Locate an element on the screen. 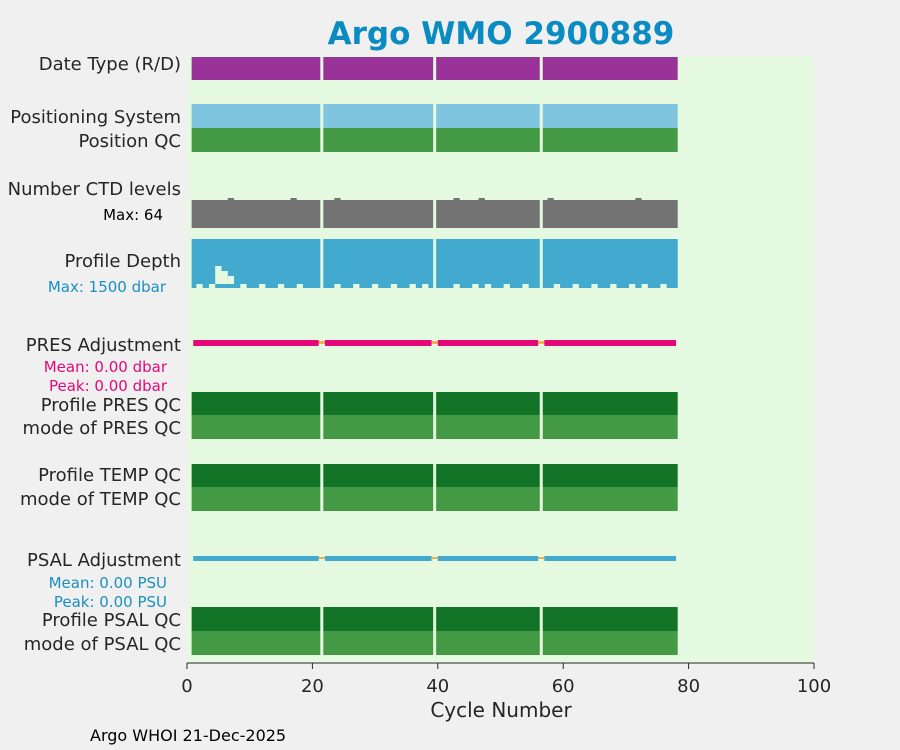 The width and height of the screenshot is (900, 750). position-qc-label: Position QC is located at coordinates (129, 141).